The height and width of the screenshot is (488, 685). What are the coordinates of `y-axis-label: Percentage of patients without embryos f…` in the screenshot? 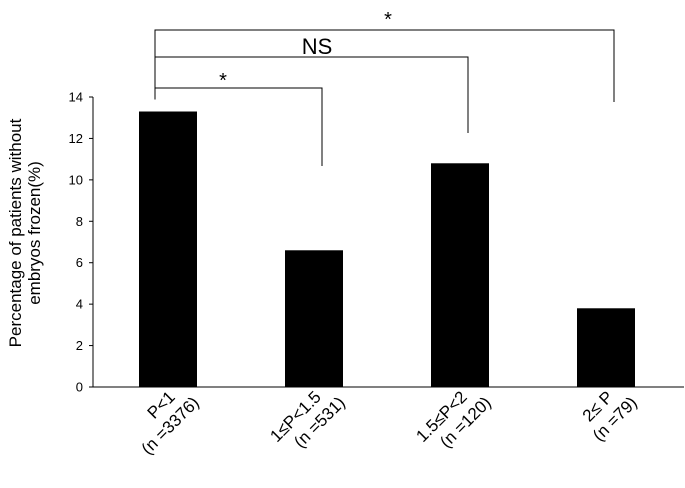 It's located at (25, 232).